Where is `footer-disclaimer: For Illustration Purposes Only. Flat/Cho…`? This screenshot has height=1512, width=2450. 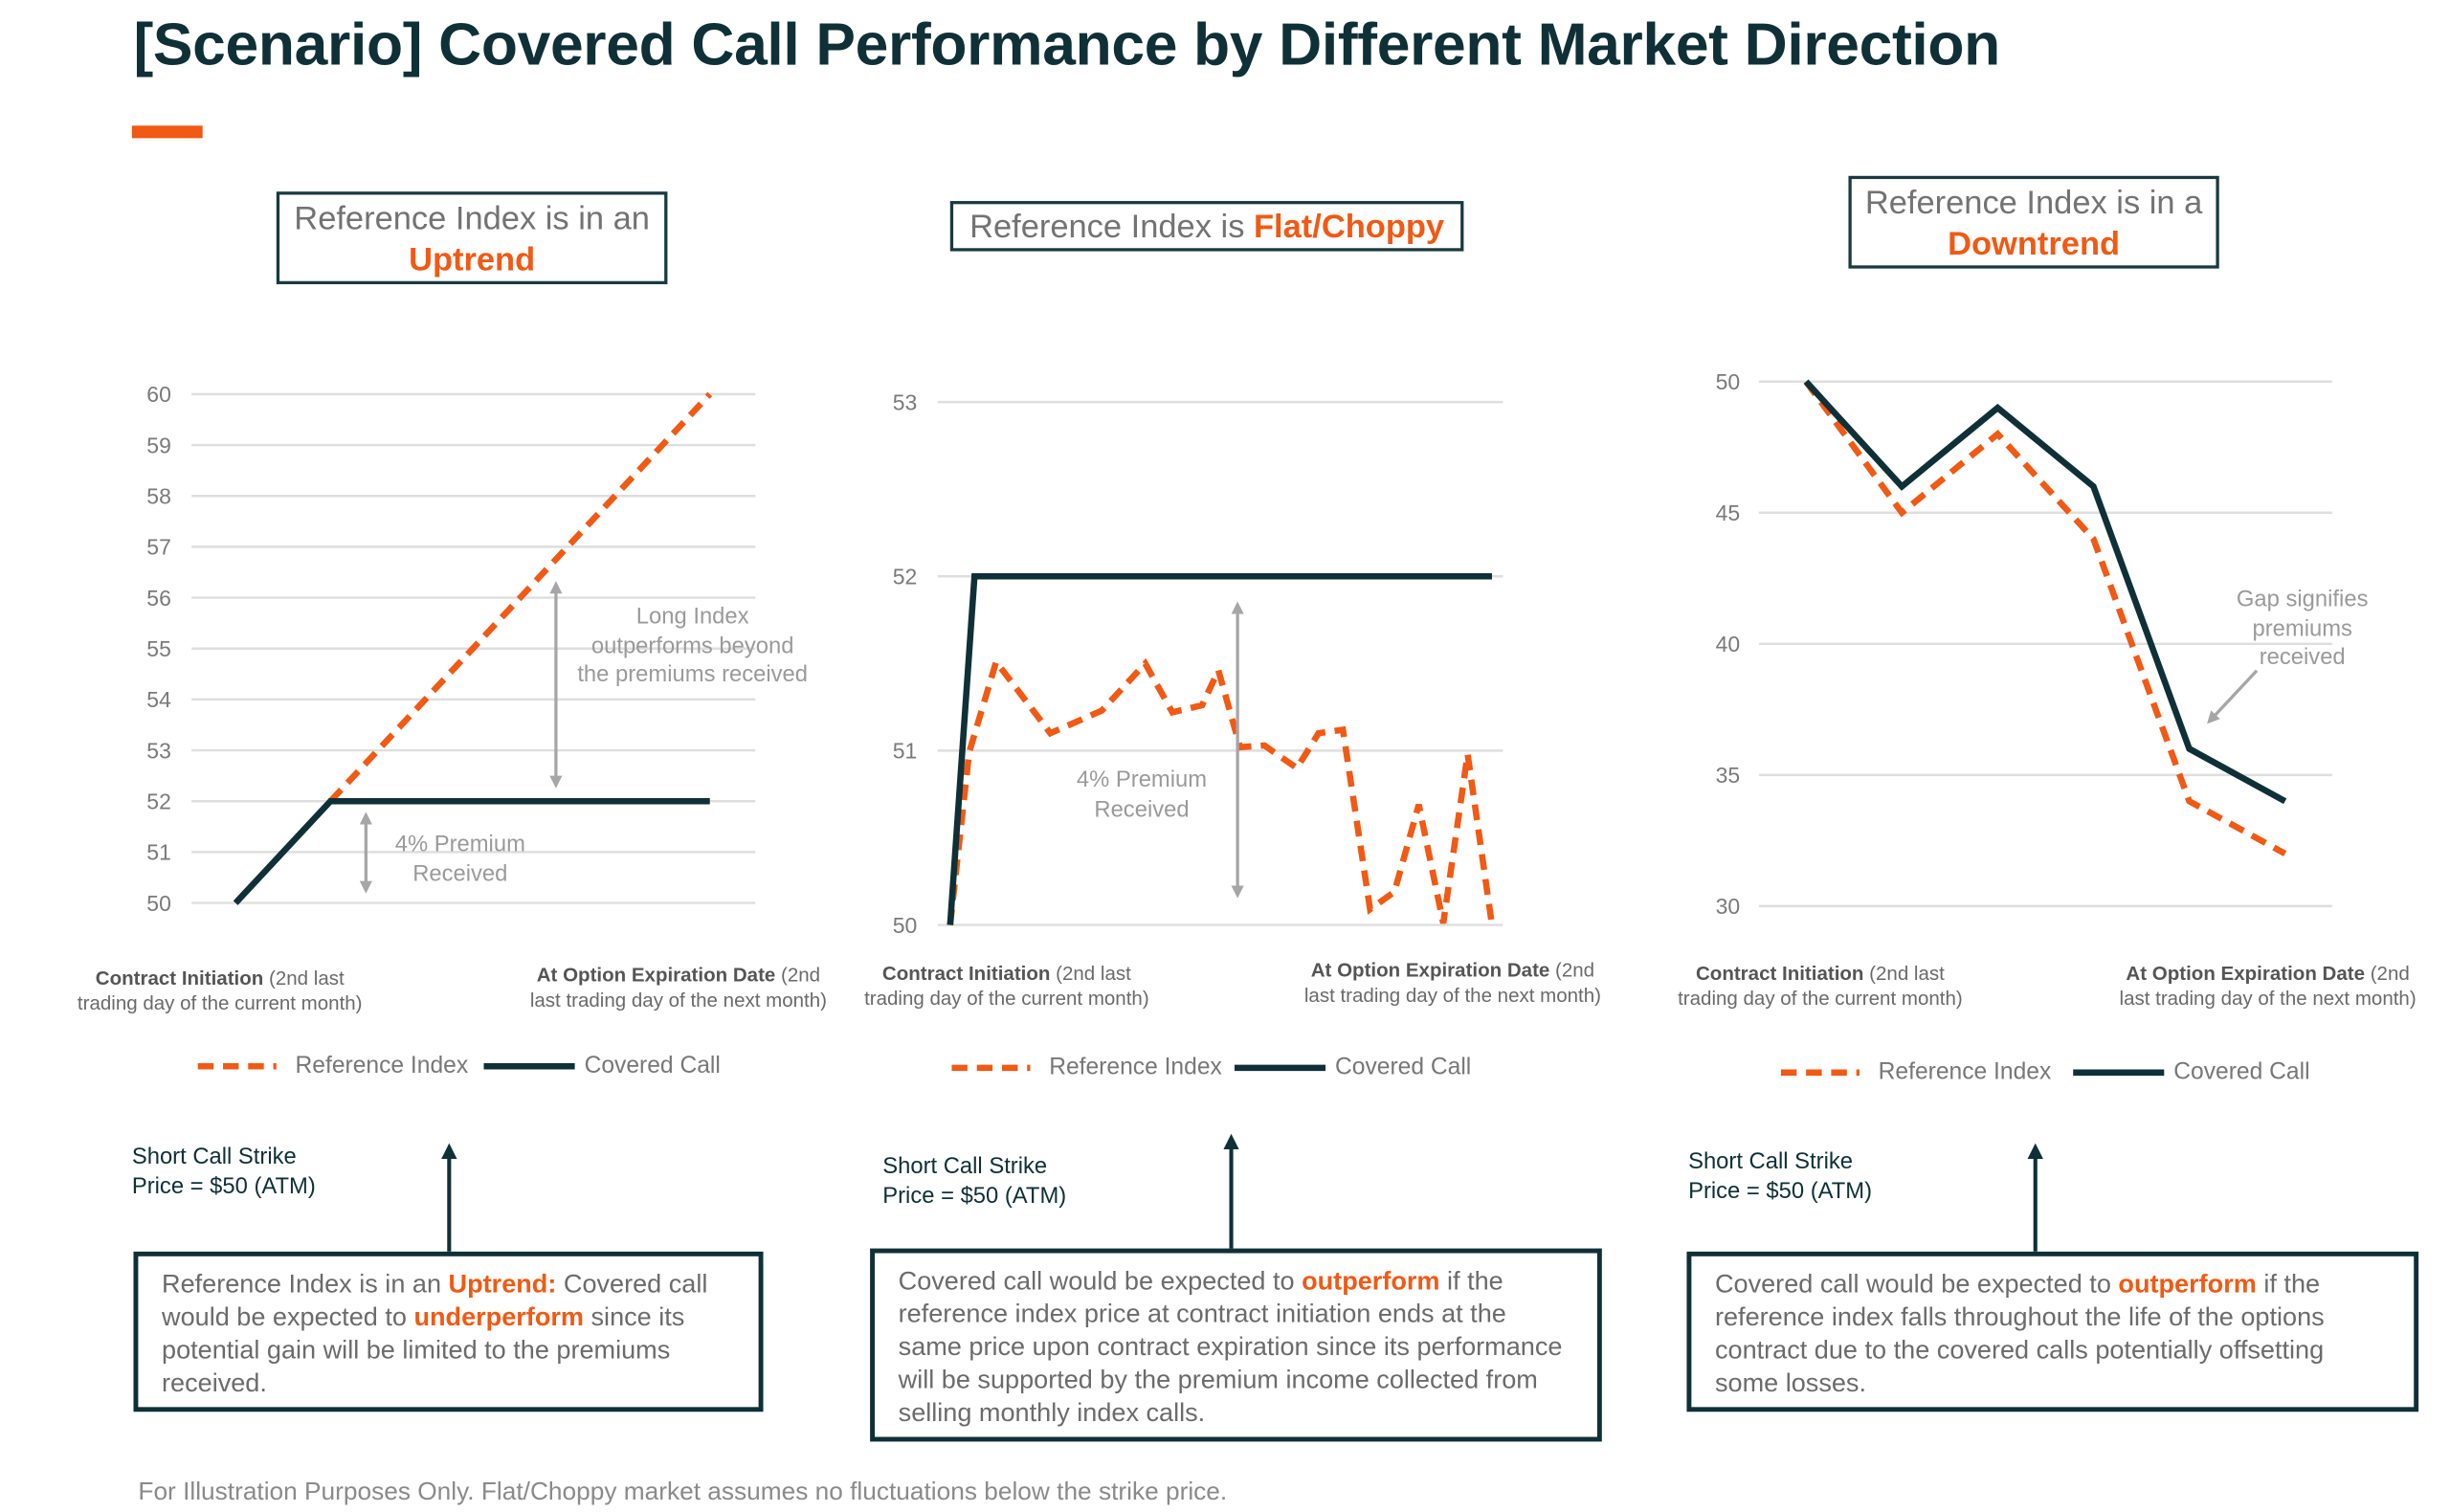 footer-disclaimer: For Illustration Purposes Only. Flat/Cho… is located at coordinates (683, 1492).